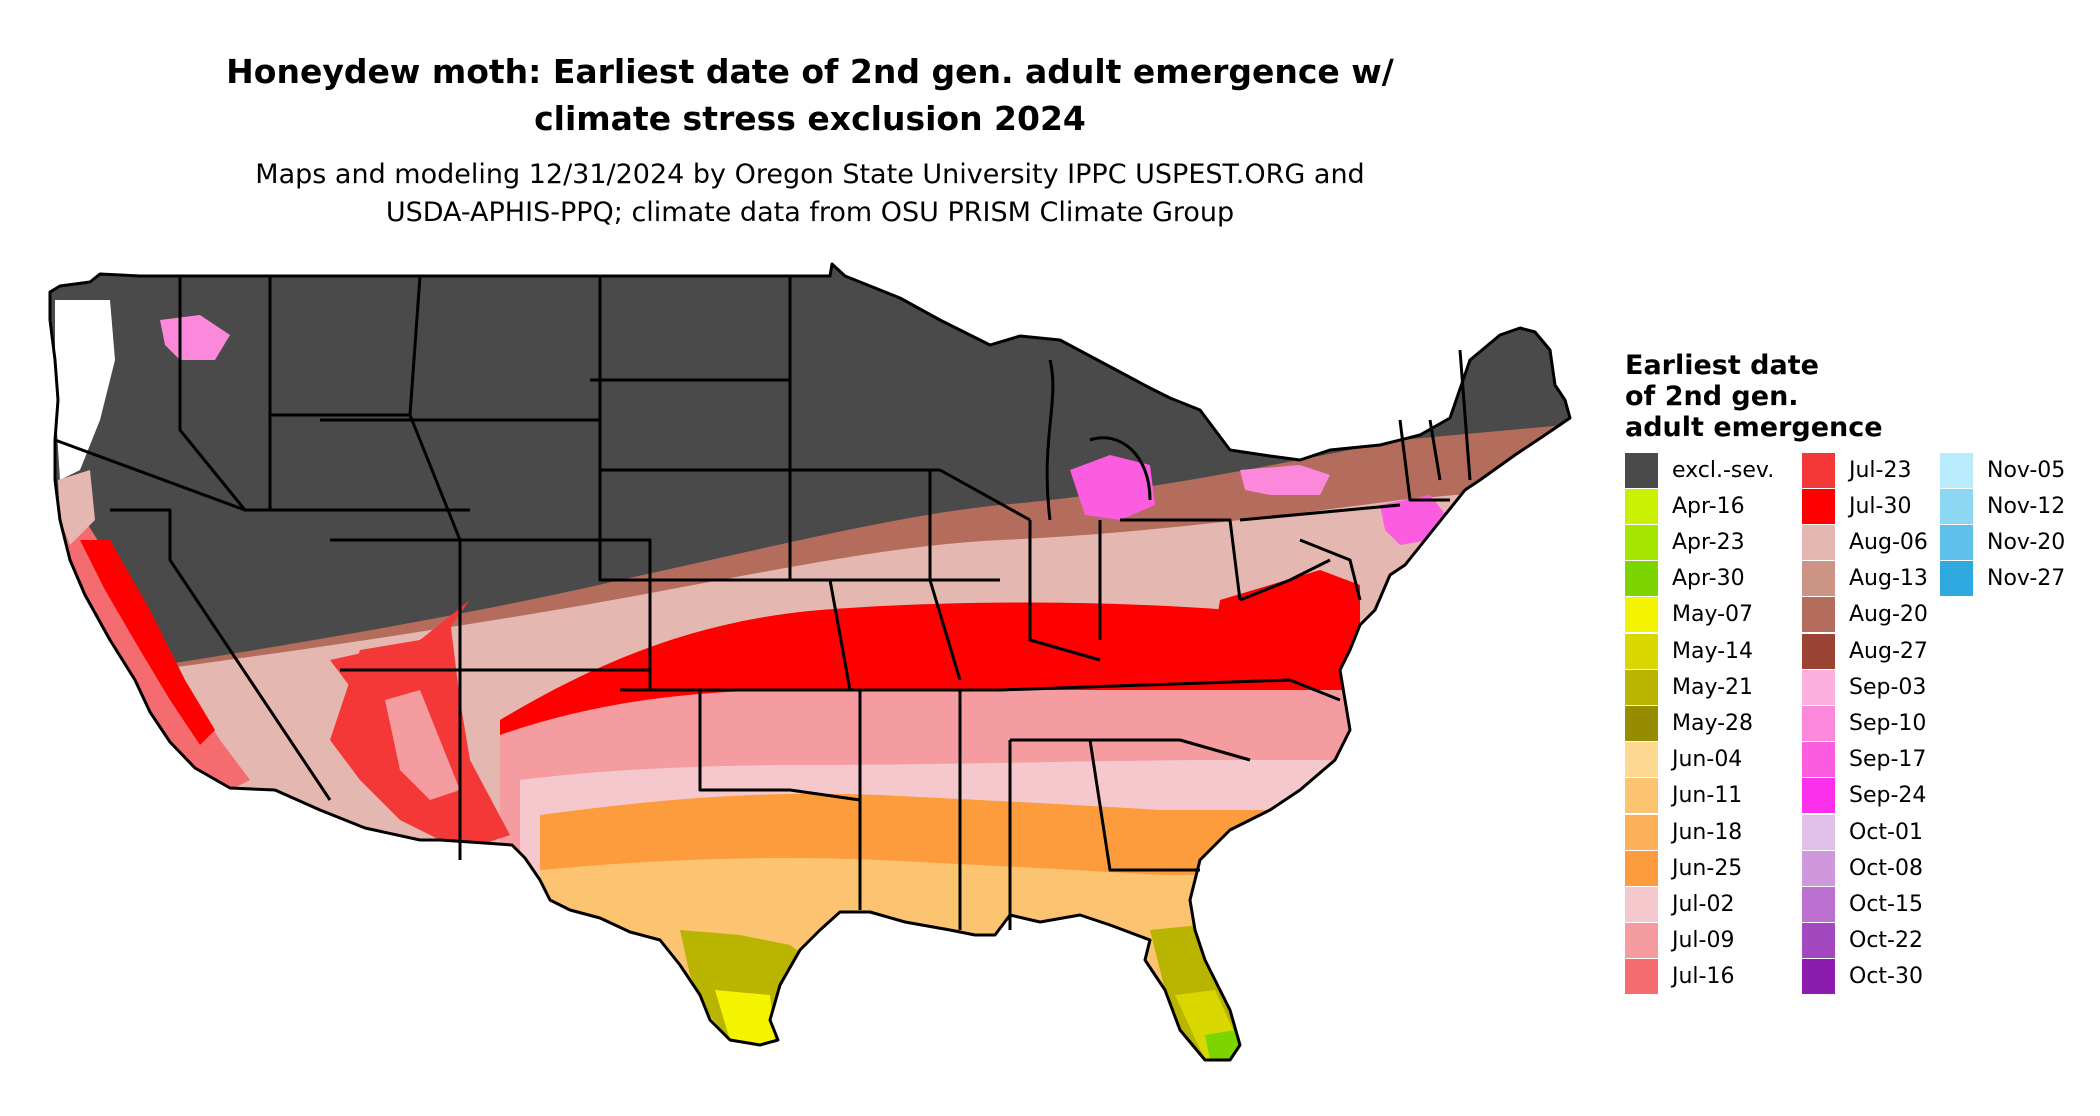 The width and height of the screenshot is (2100, 1116). I want to click on legend-label: Apr-23, so click(1708, 542).